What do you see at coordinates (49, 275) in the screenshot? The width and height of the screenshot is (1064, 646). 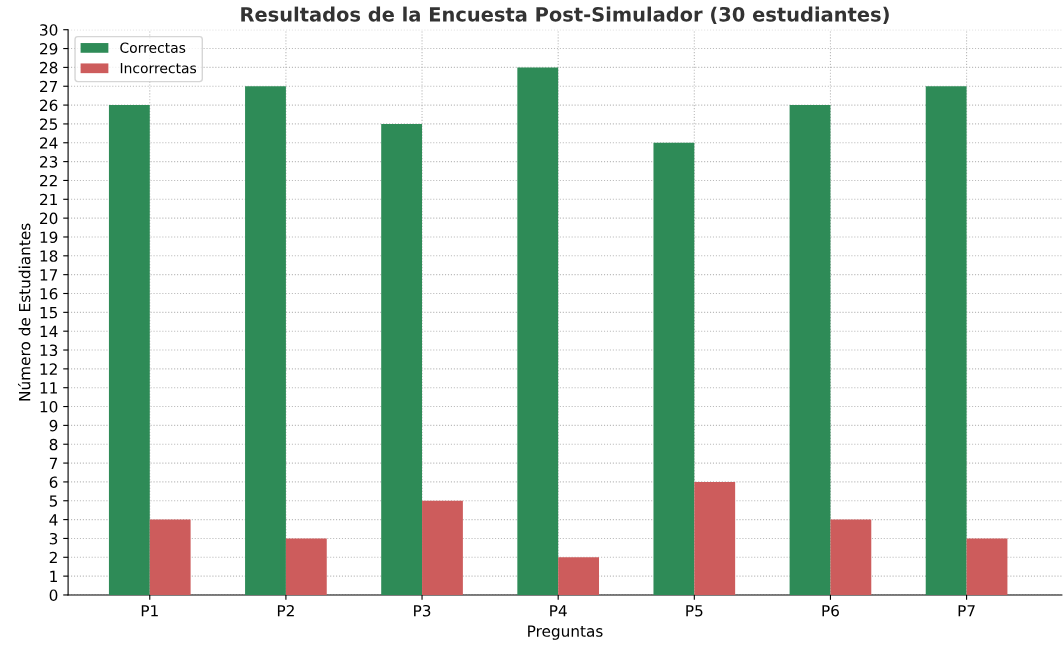 I see `y-tick-label: 17` at bounding box center [49, 275].